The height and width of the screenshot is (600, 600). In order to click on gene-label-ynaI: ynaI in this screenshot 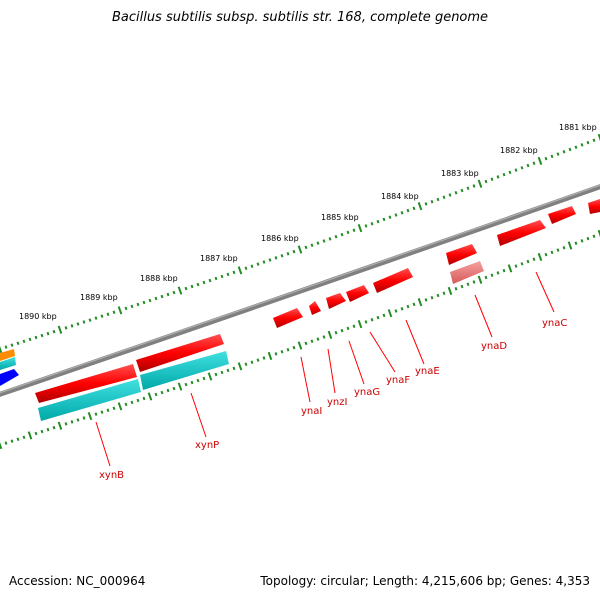, I will do `click(311, 411)`.